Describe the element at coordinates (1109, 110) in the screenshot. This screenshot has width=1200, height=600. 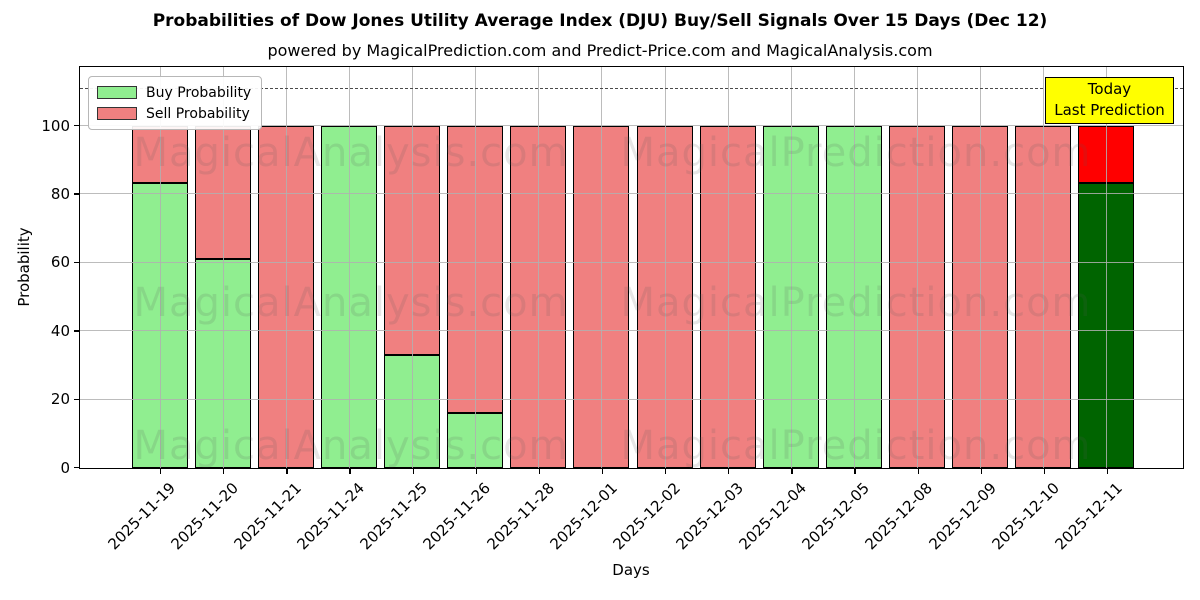
I see `today-annotation-line2: Last Prediction` at that location.